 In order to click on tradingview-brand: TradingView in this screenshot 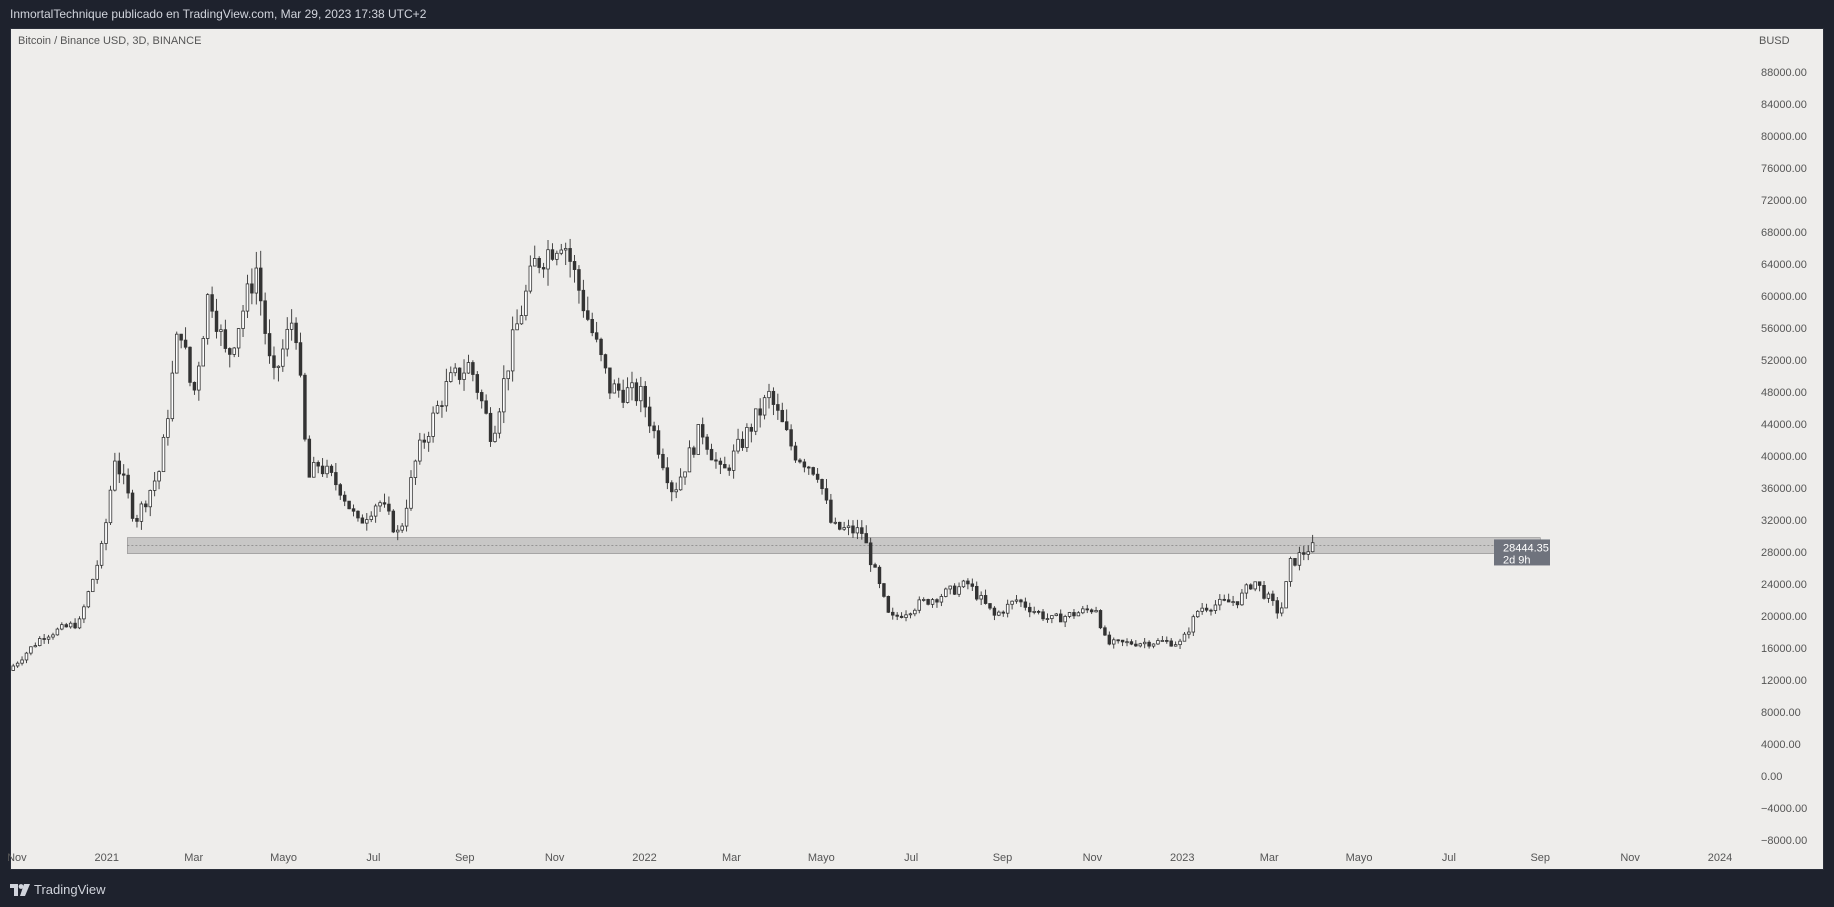, I will do `click(58, 889)`.